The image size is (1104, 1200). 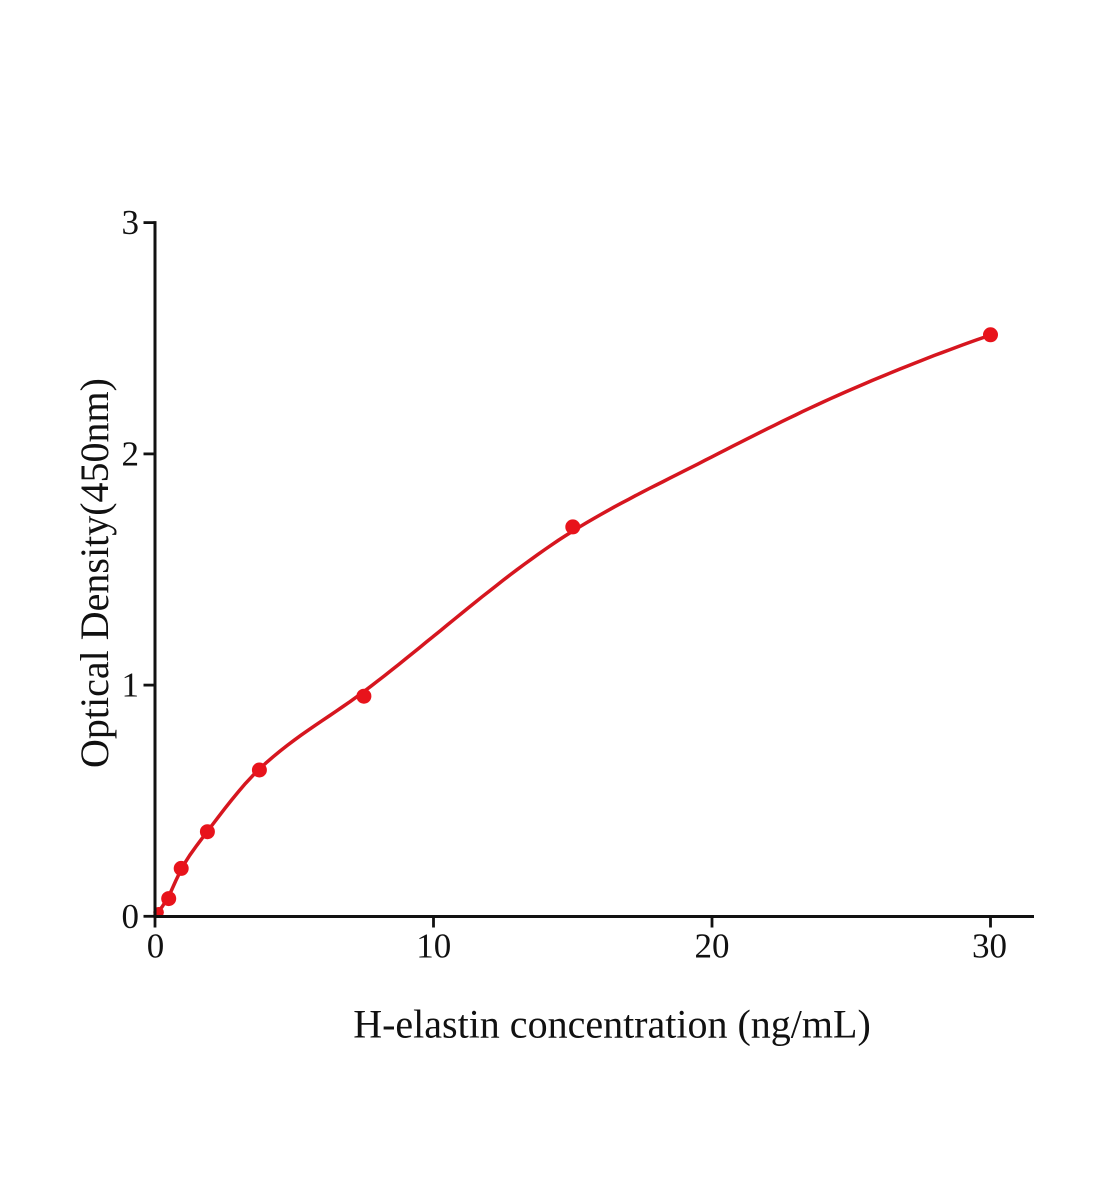 What do you see at coordinates (433, 946) in the screenshot?
I see `svg-text: 10` at bounding box center [433, 946].